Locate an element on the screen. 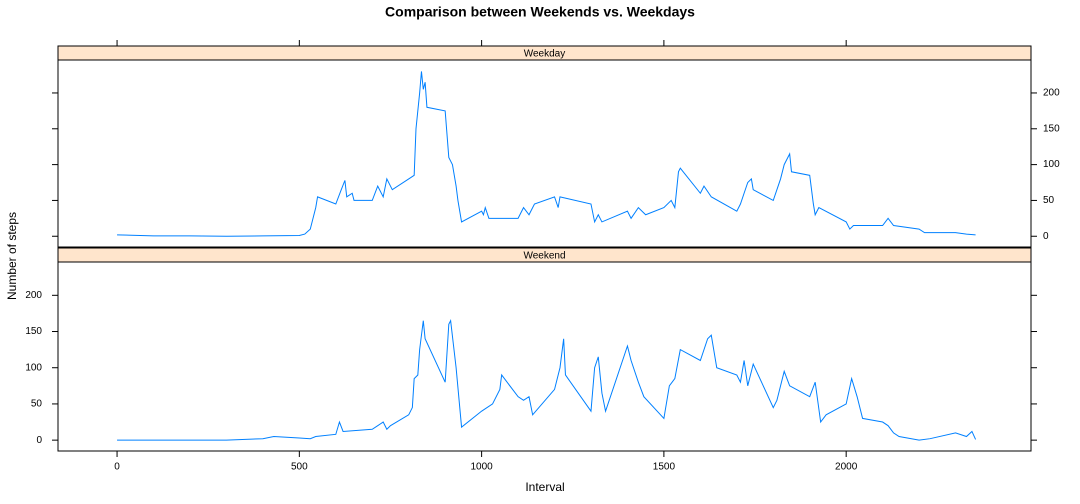  x-axis-label: Interval is located at coordinates (544, 487).